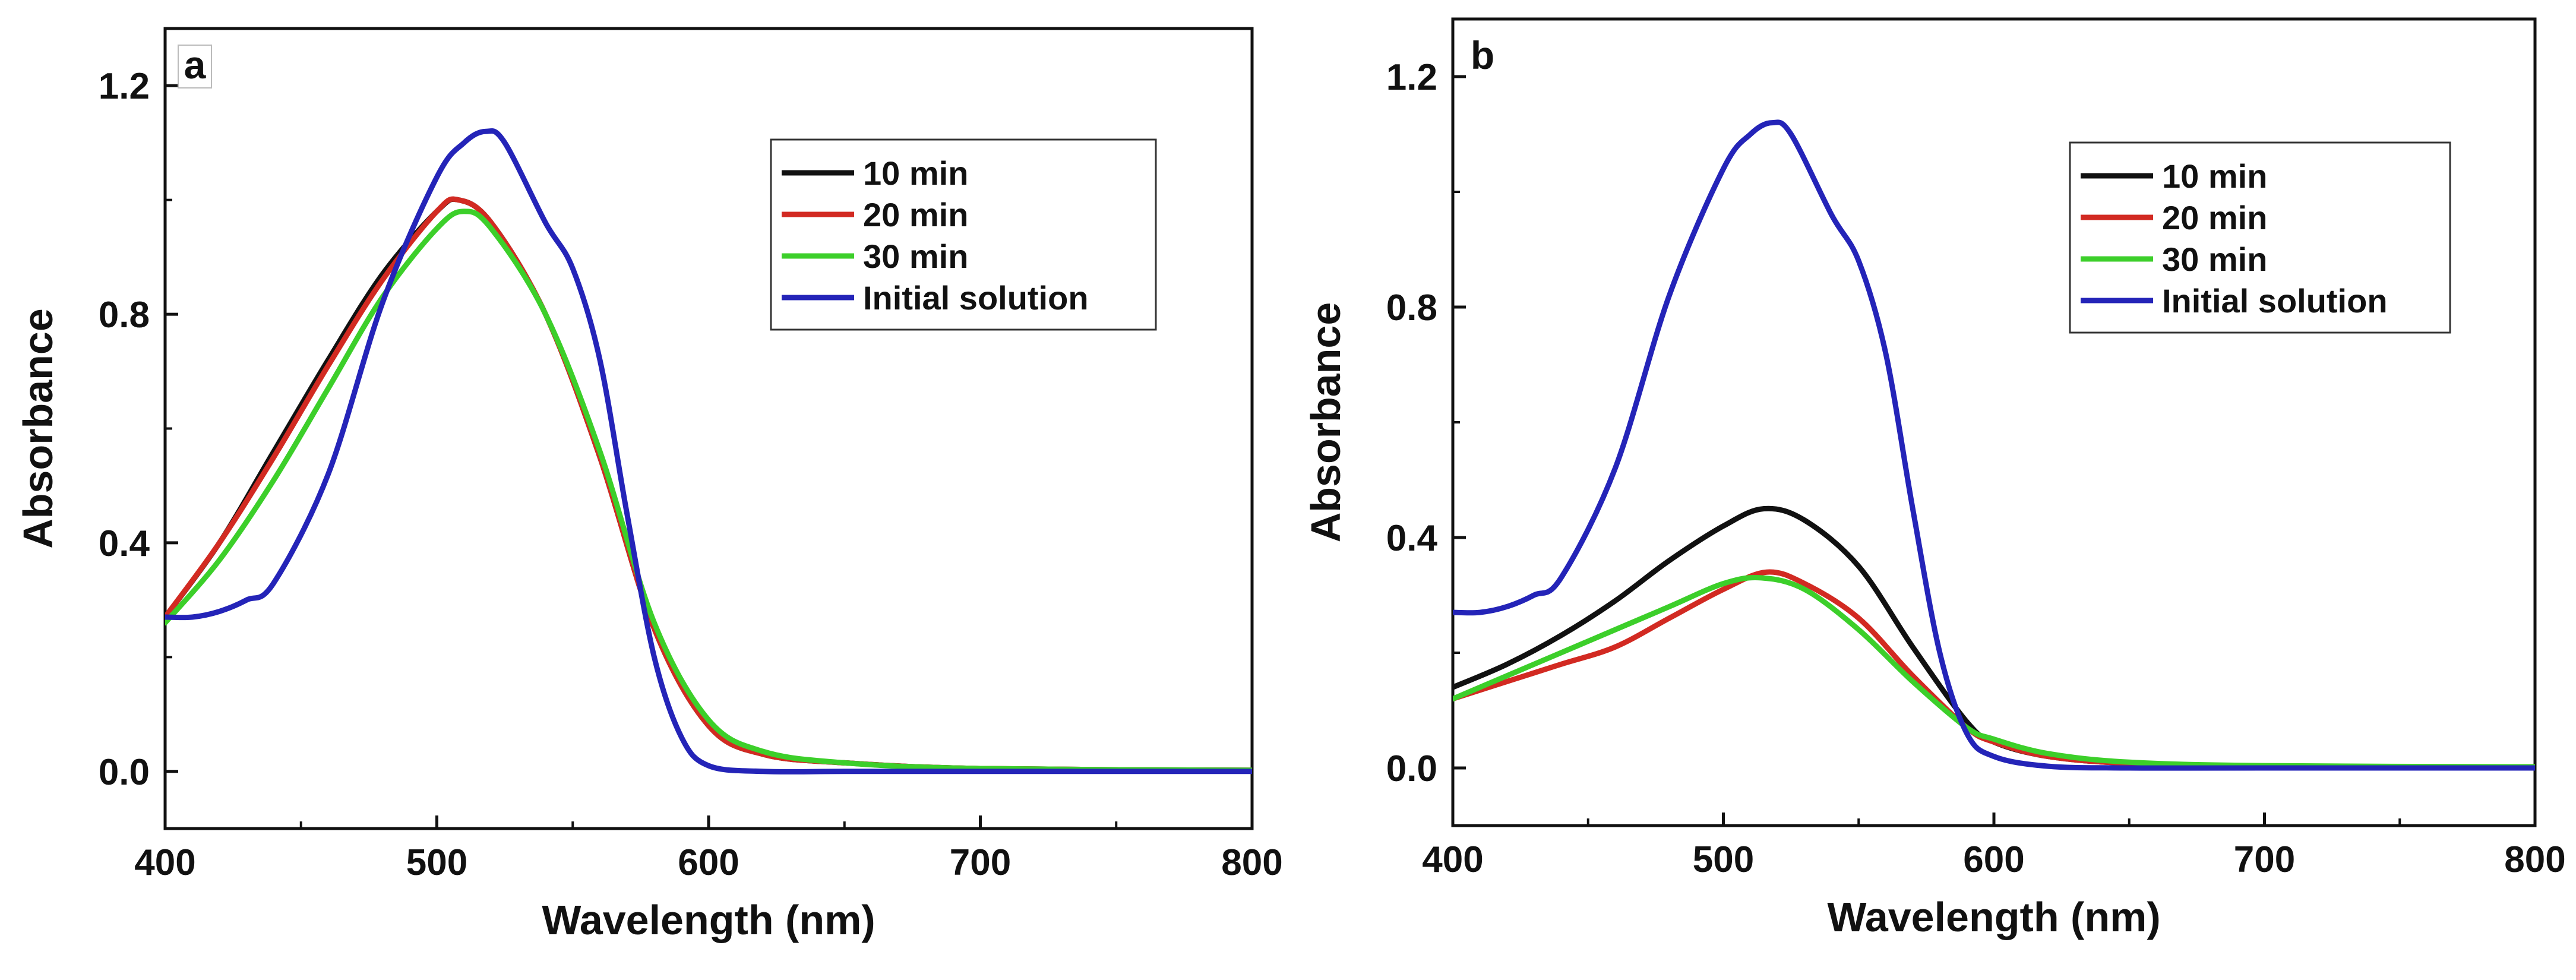 The width and height of the screenshot is (2576, 980). What do you see at coordinates (1994, 672) in the screenshot?
I see `series-line-30-min` at bounding box center [1994, 672].